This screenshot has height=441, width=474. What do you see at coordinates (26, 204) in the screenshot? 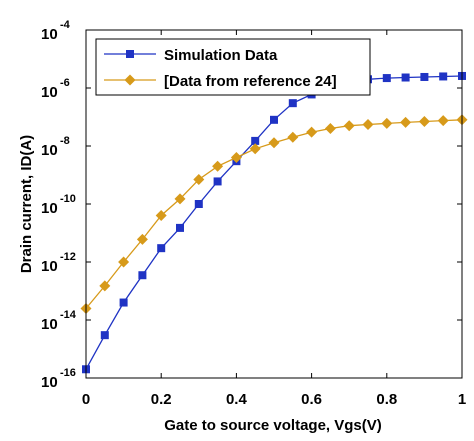
I see `y-axis-label: Drain current, ID(A)` at bounding box center [26, 204].